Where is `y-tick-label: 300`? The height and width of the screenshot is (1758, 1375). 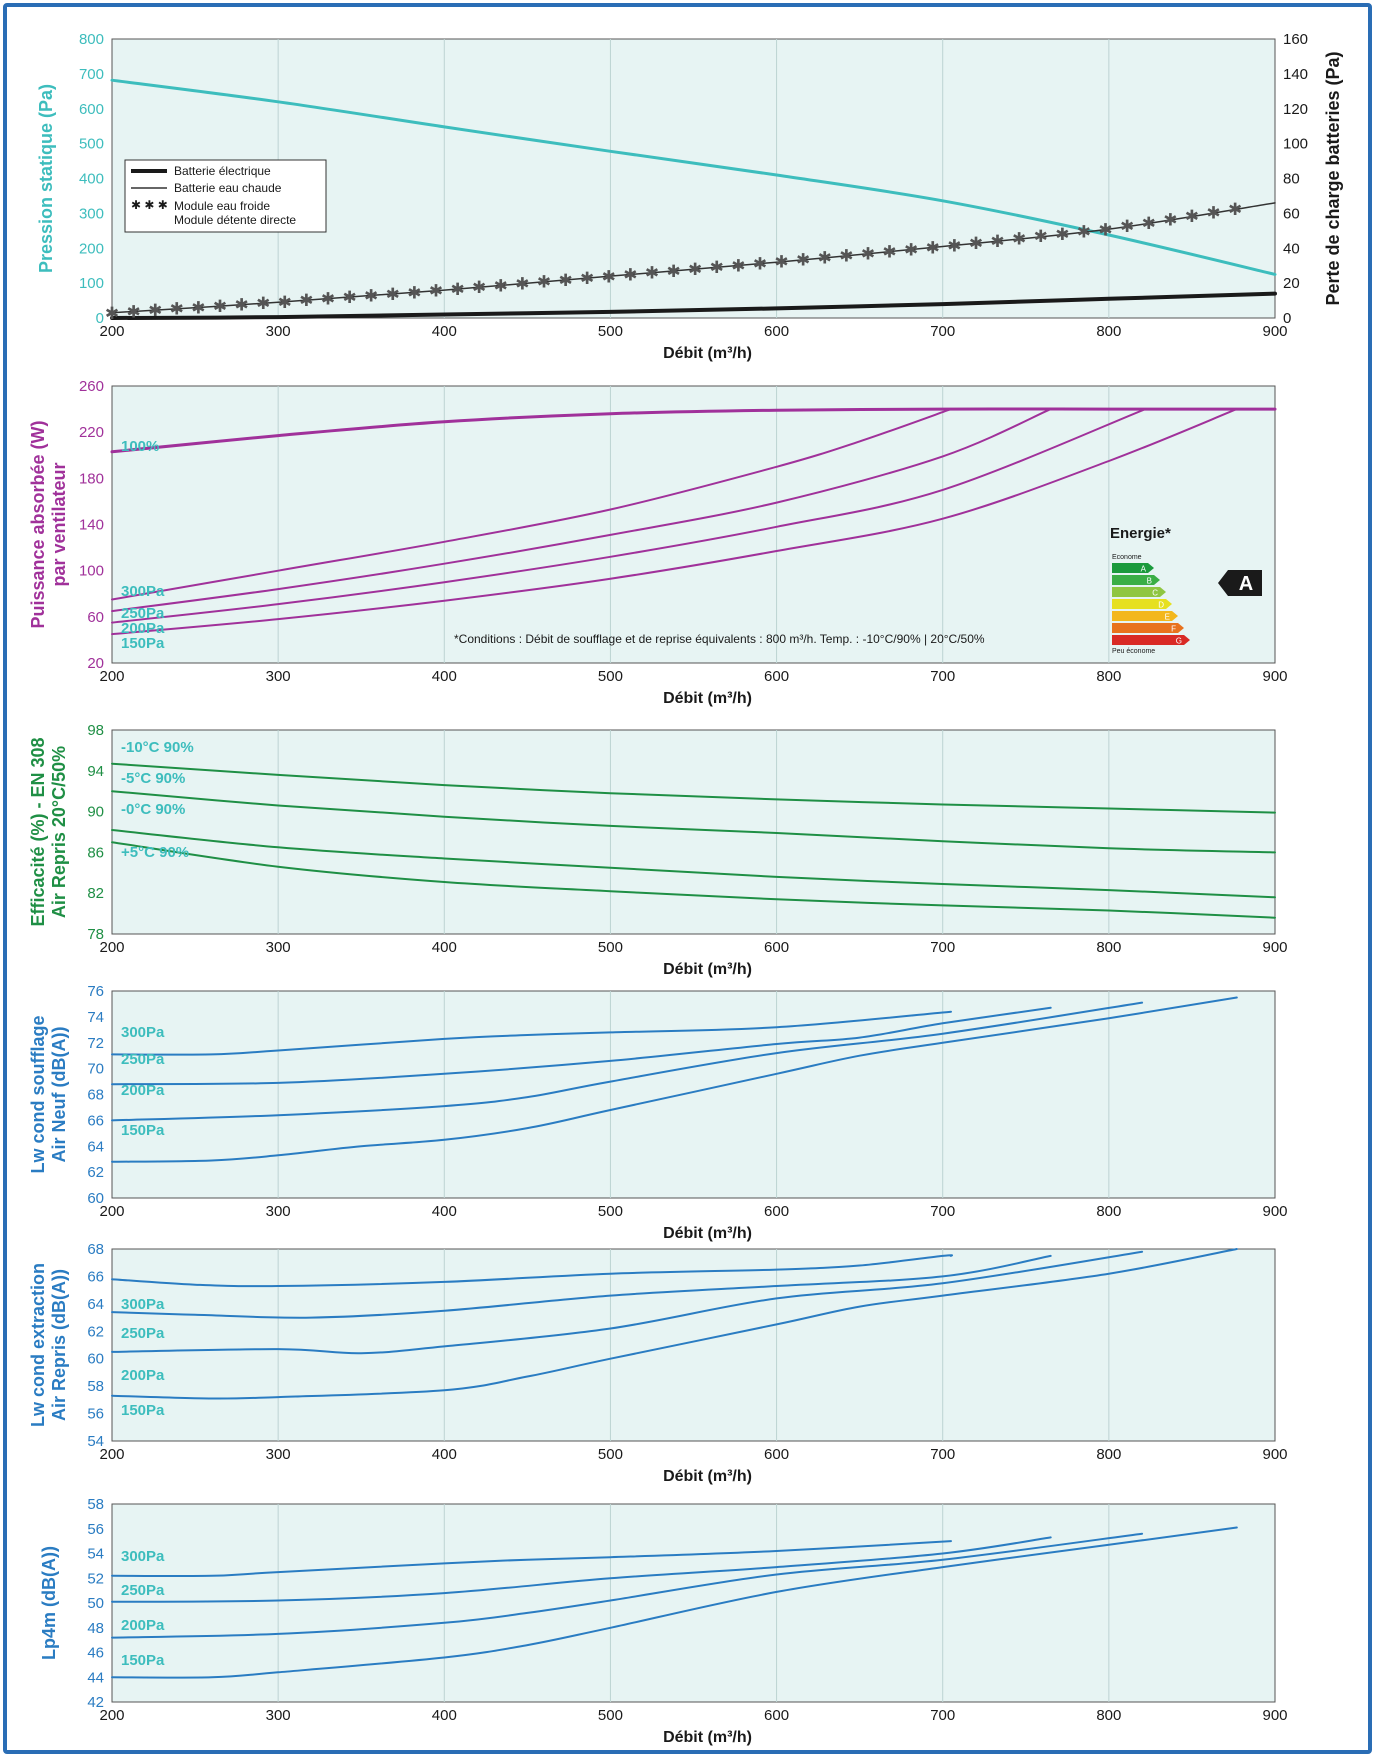
y-tick-label: 300 is located at coordinates (91, 213).